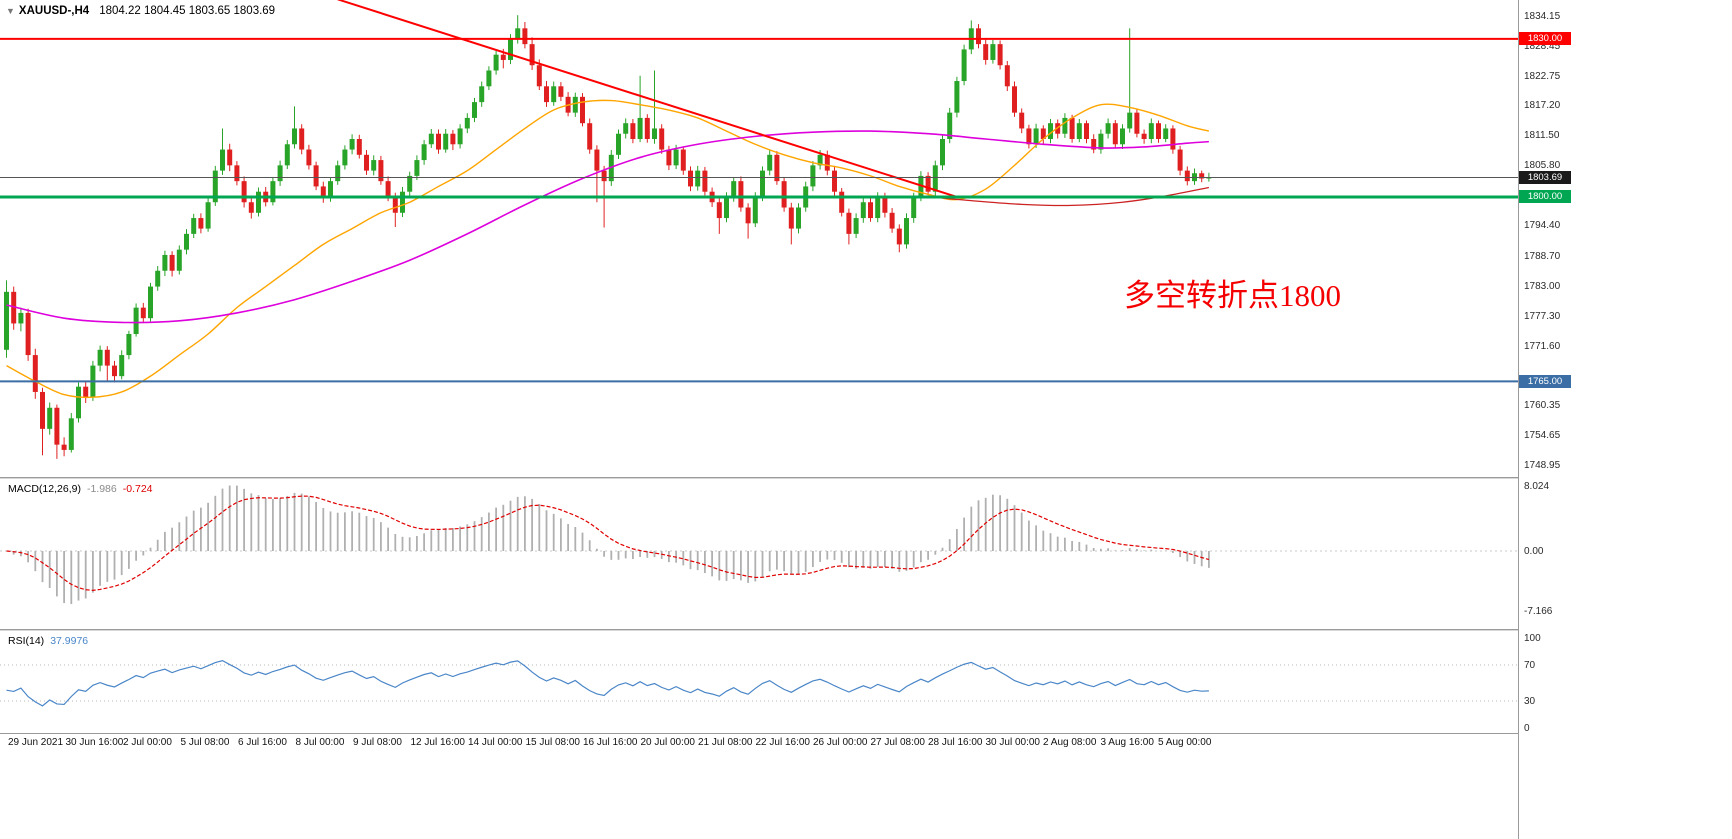 Image resolution: width=1732 pixels, height=839 pixels. What do you see at coordinates (1542, 256) in the screenshot?
I see `price-axis-label: 1788.70` at bounding box center [1542, 256].